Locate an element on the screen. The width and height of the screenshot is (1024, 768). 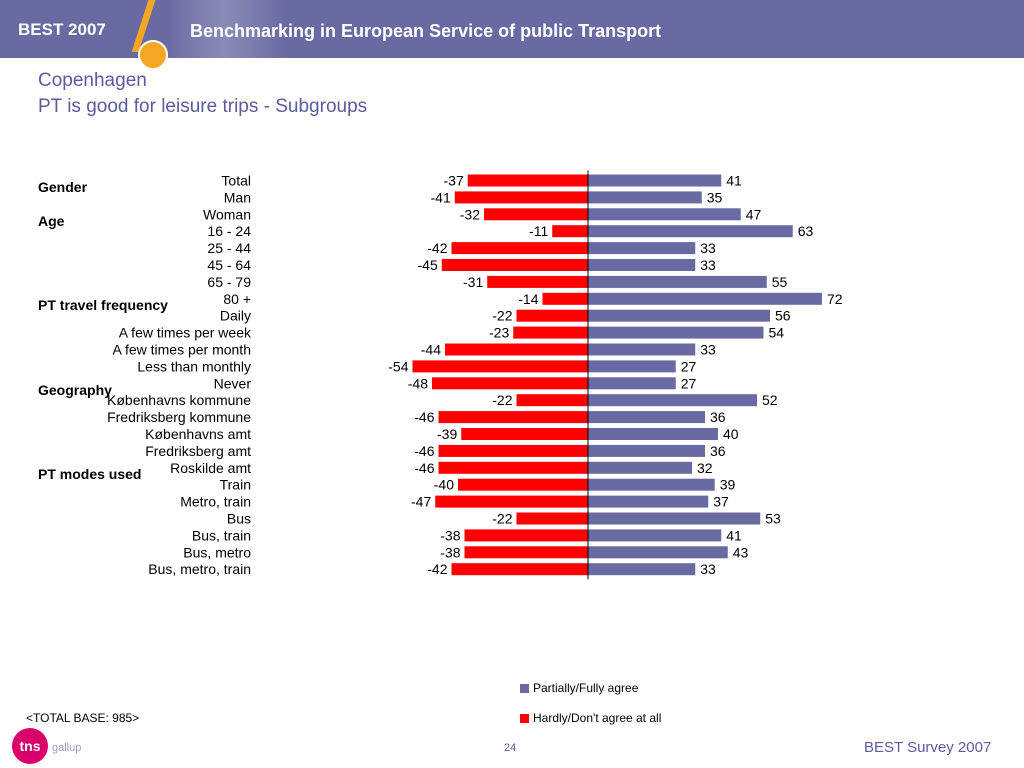
group-label: Age is located at coordinates (51, 220).